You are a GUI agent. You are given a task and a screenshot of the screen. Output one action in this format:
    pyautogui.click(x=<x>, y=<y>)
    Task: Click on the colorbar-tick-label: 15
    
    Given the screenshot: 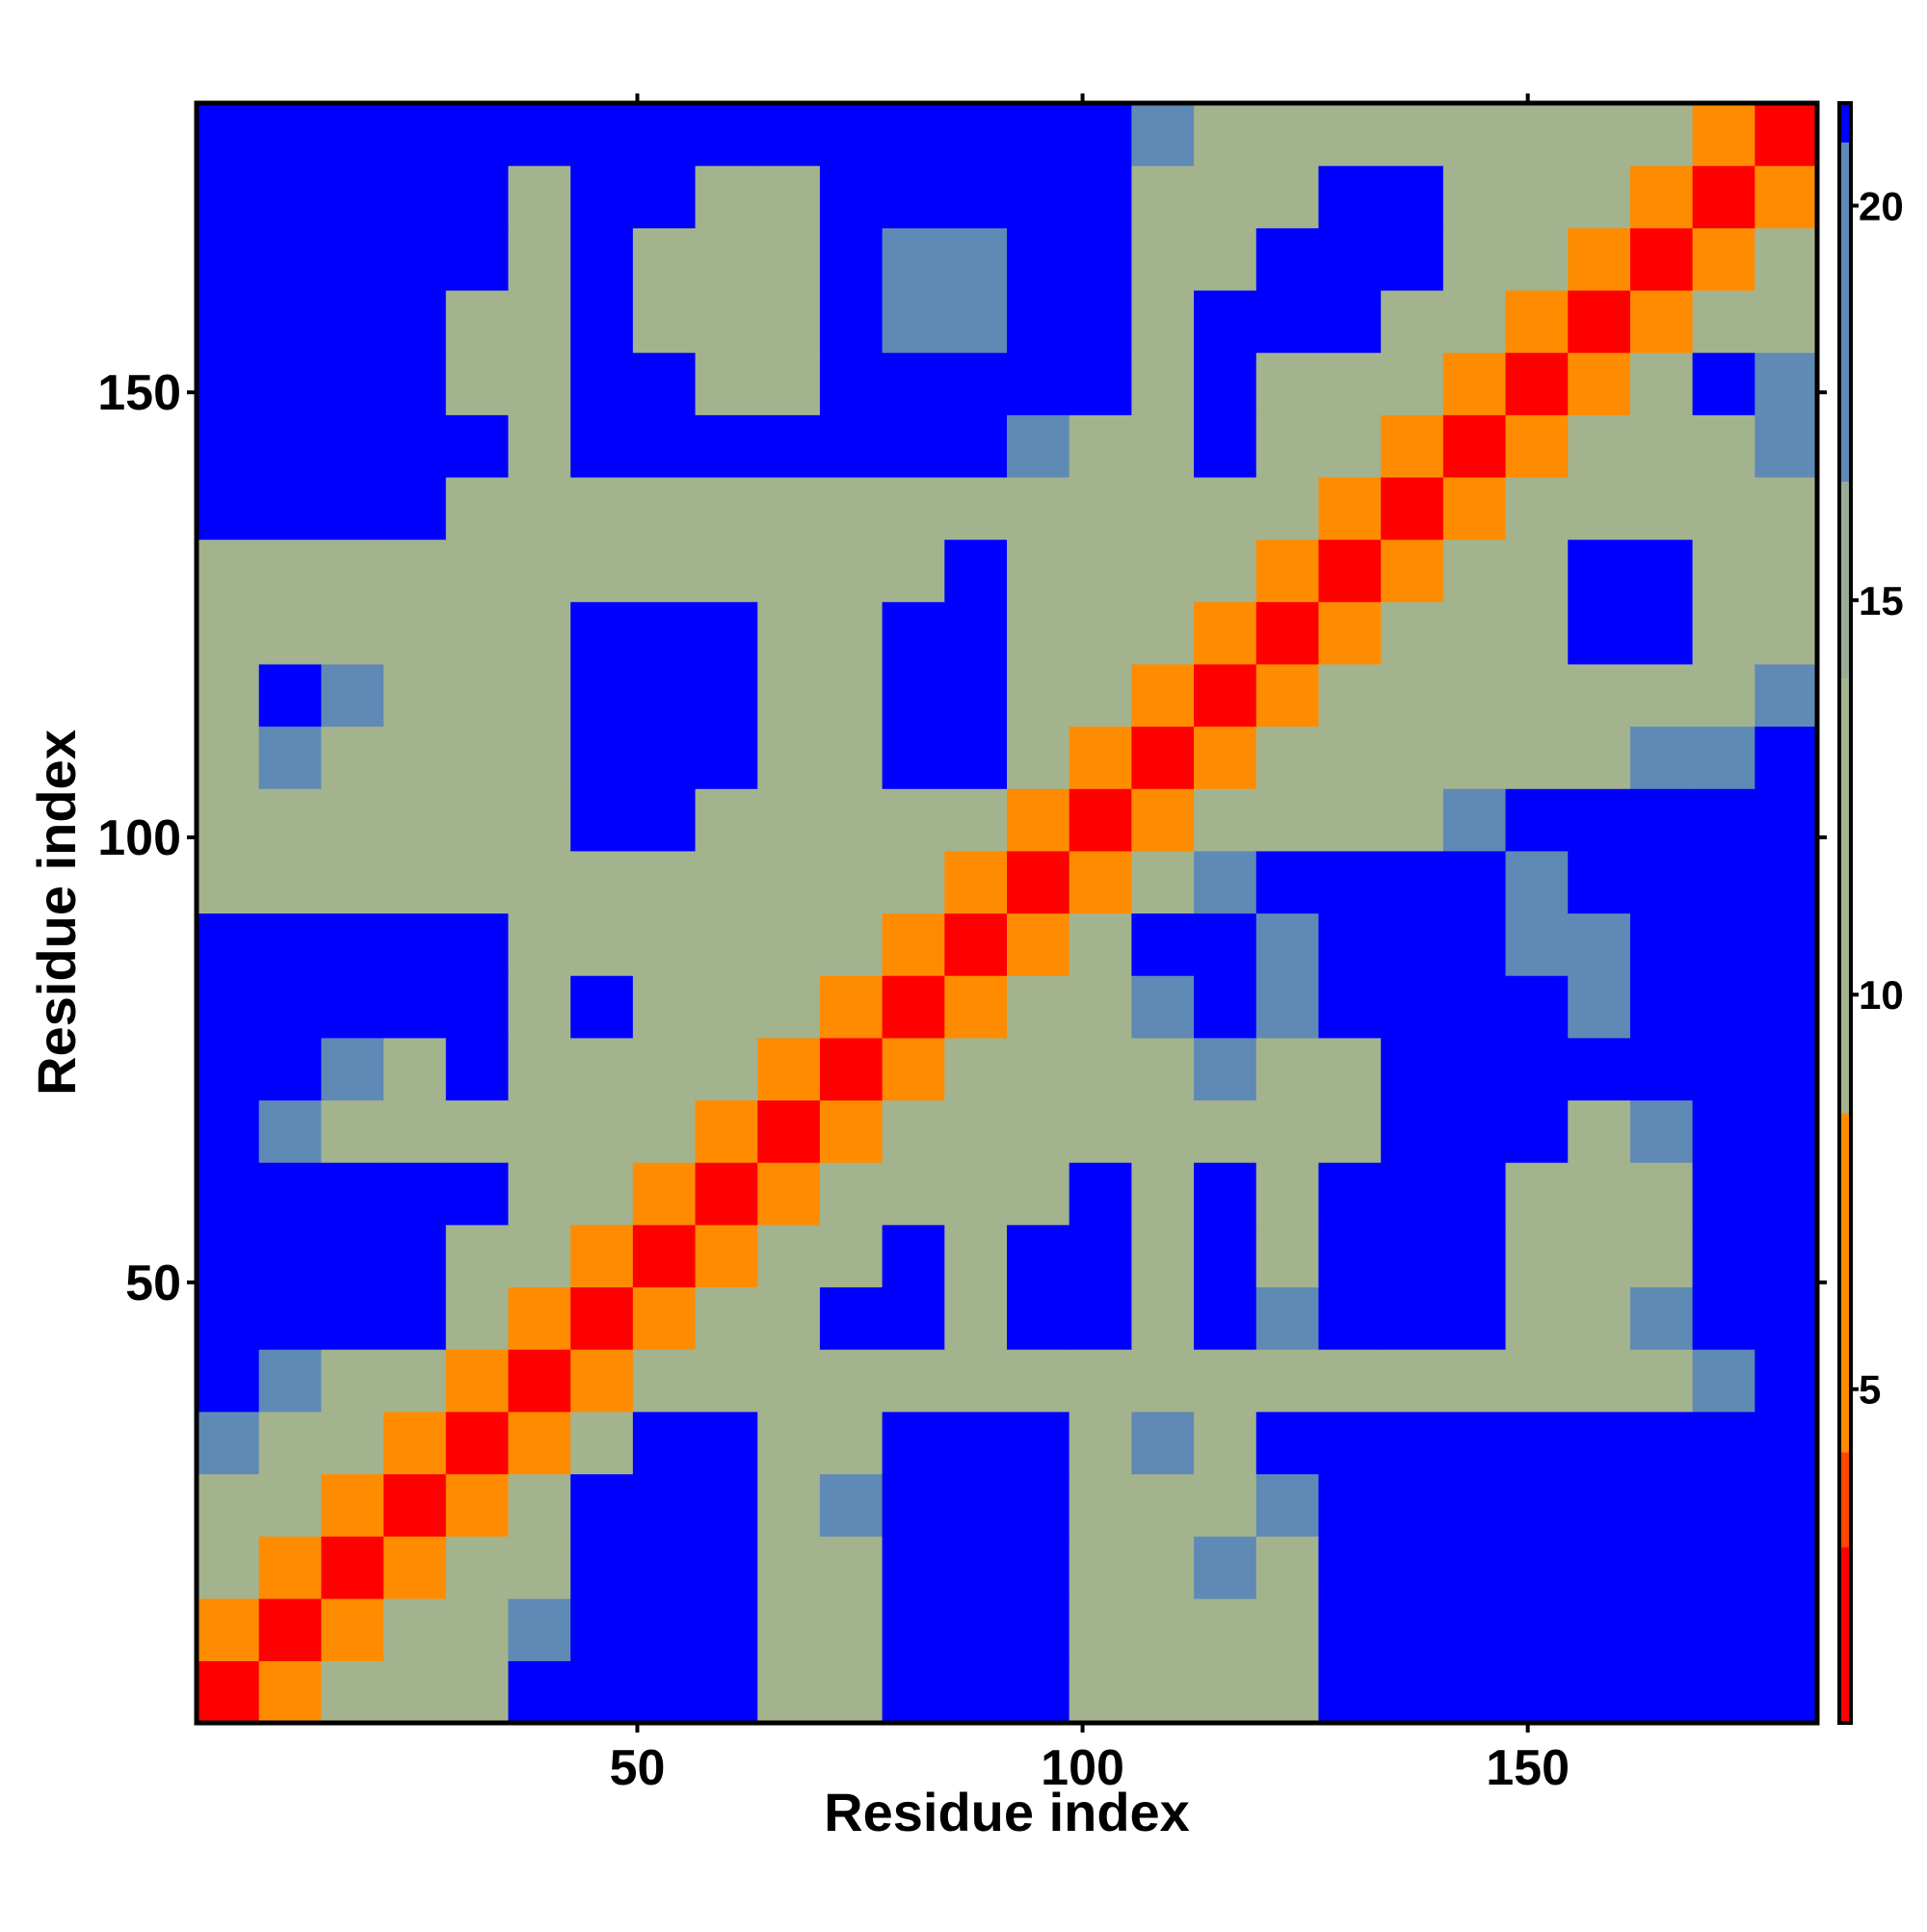 What is the action you would take?
    pyautogui.click(x=1881, y=600)
    